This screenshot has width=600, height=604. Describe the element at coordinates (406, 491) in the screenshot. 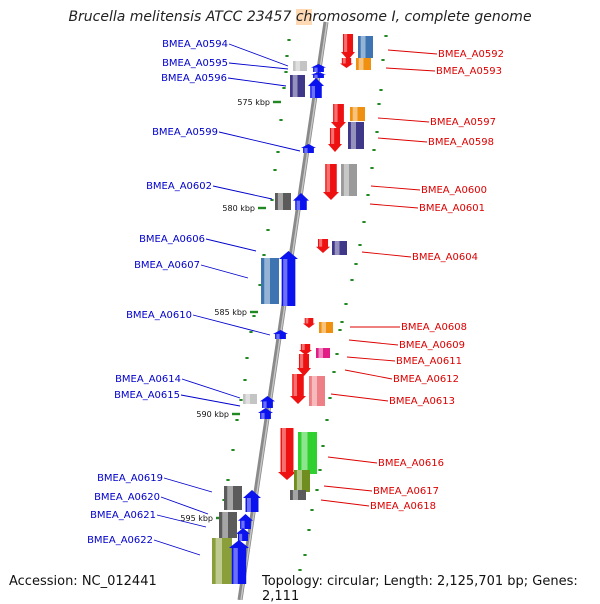

I see `gene-label-right: BMEA_A0617` at that location.